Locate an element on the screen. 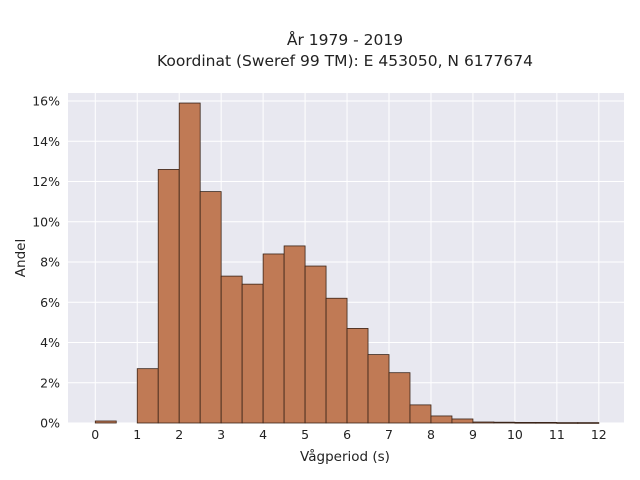 This screenshot has height=480, width=640. y-axis-label: Andel is located at coordinates (21, 258).